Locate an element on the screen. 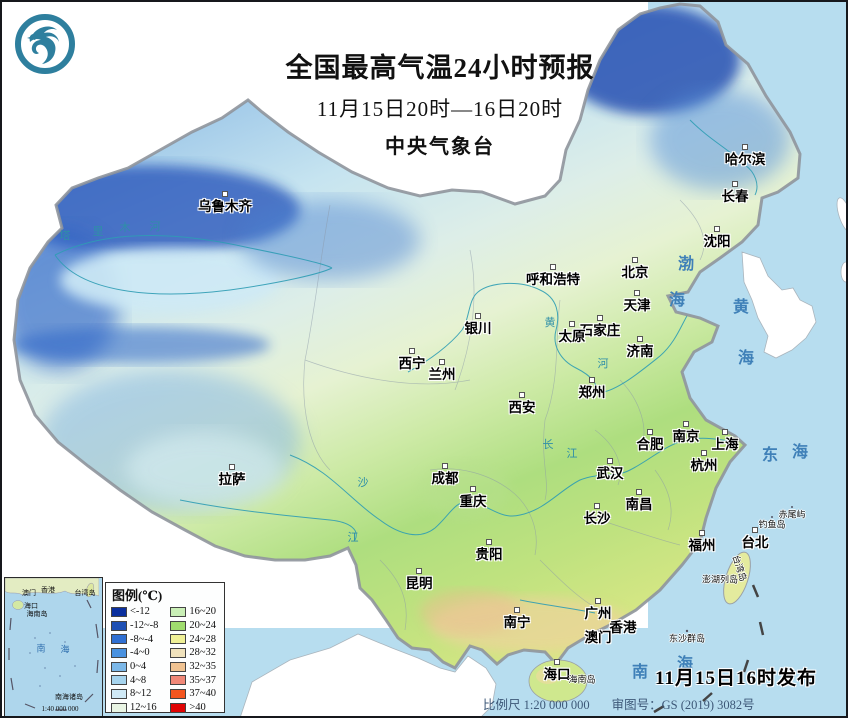 The image size is (848, 718). legend-item: -4~0 is located at coordinates (138, 653).